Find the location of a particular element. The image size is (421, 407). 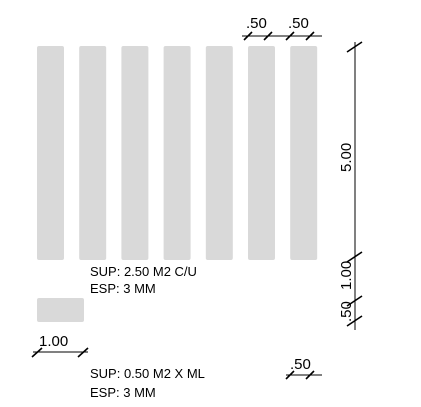

small-width-dimension: 1.00 is located at coordinates (60, 345).